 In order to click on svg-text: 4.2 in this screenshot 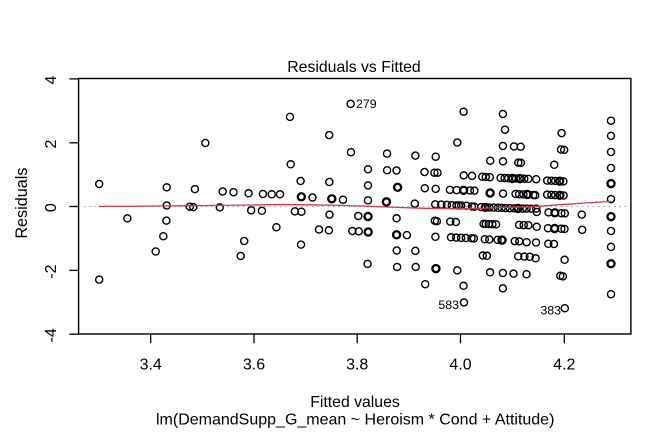, I will do `click(564, 364)`.